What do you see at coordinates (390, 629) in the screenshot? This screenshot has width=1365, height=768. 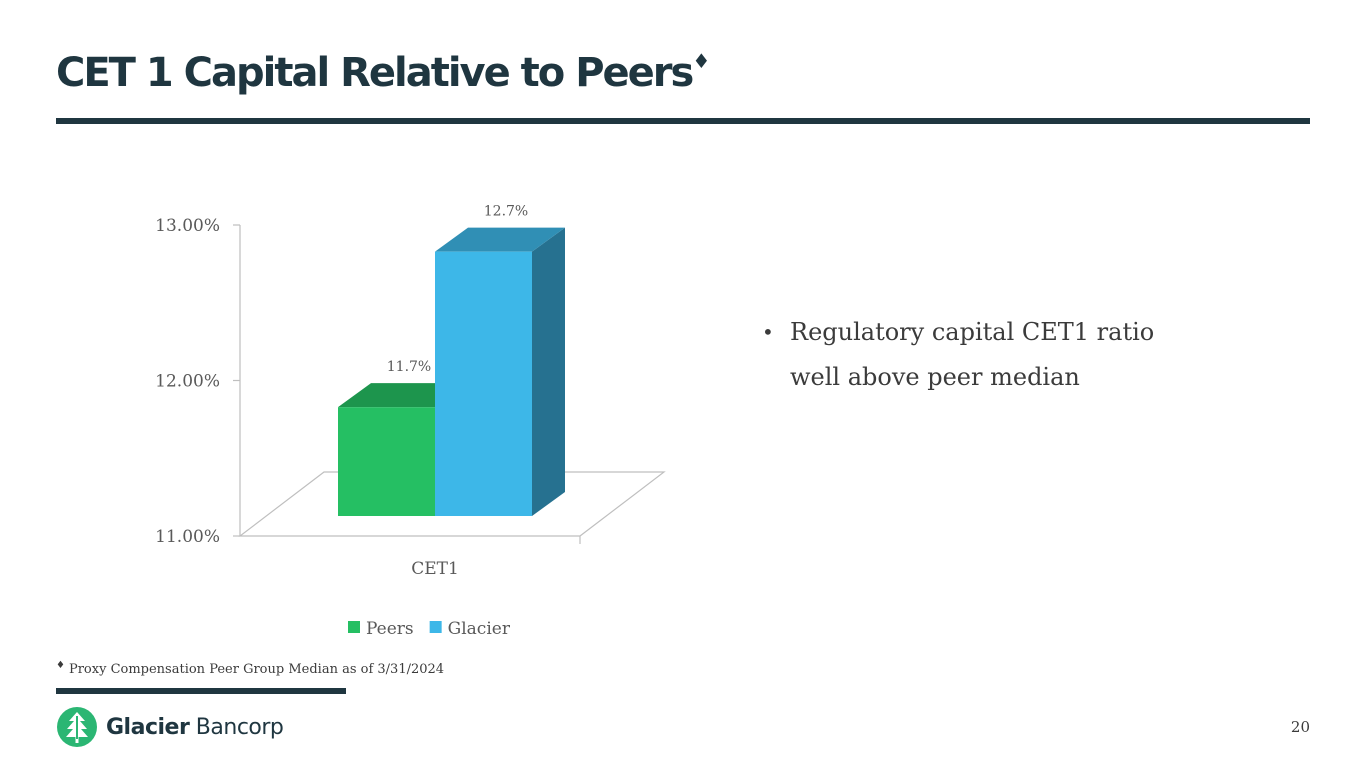 I see `legend-label-peers: Peers` at bounding box center [390, 629].